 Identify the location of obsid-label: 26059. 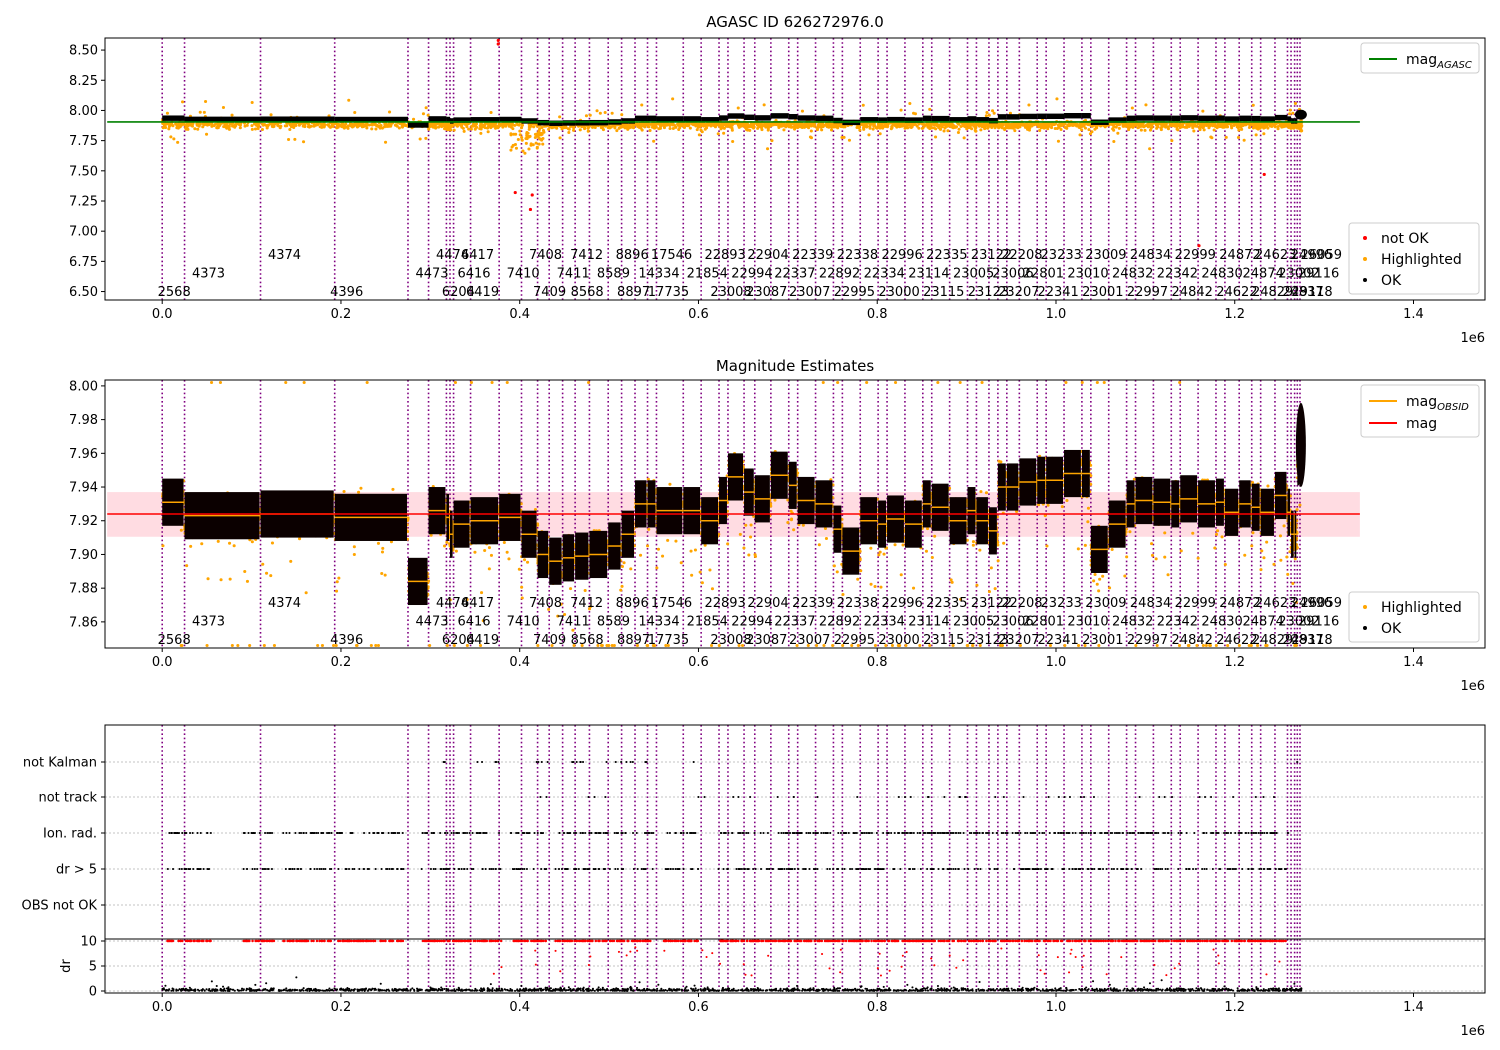
(1321, 255).